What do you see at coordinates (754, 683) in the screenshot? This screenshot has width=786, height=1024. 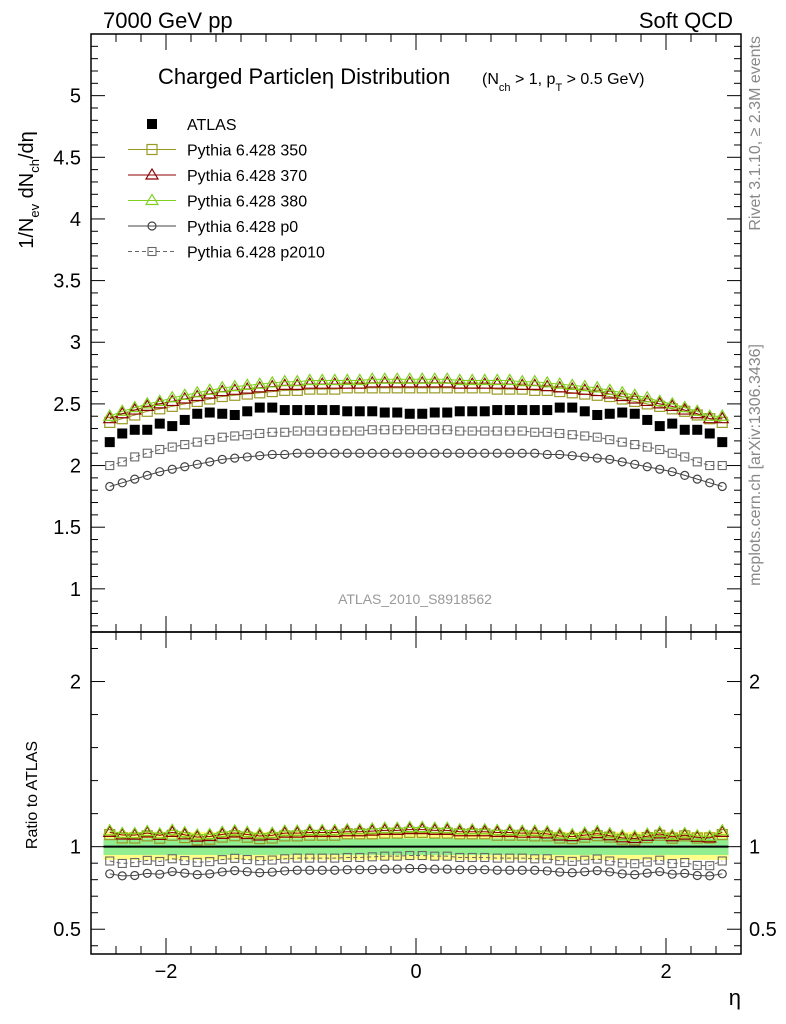 I see `y-tick-label-ratio-right: 2` at bounding box center [754, 683].